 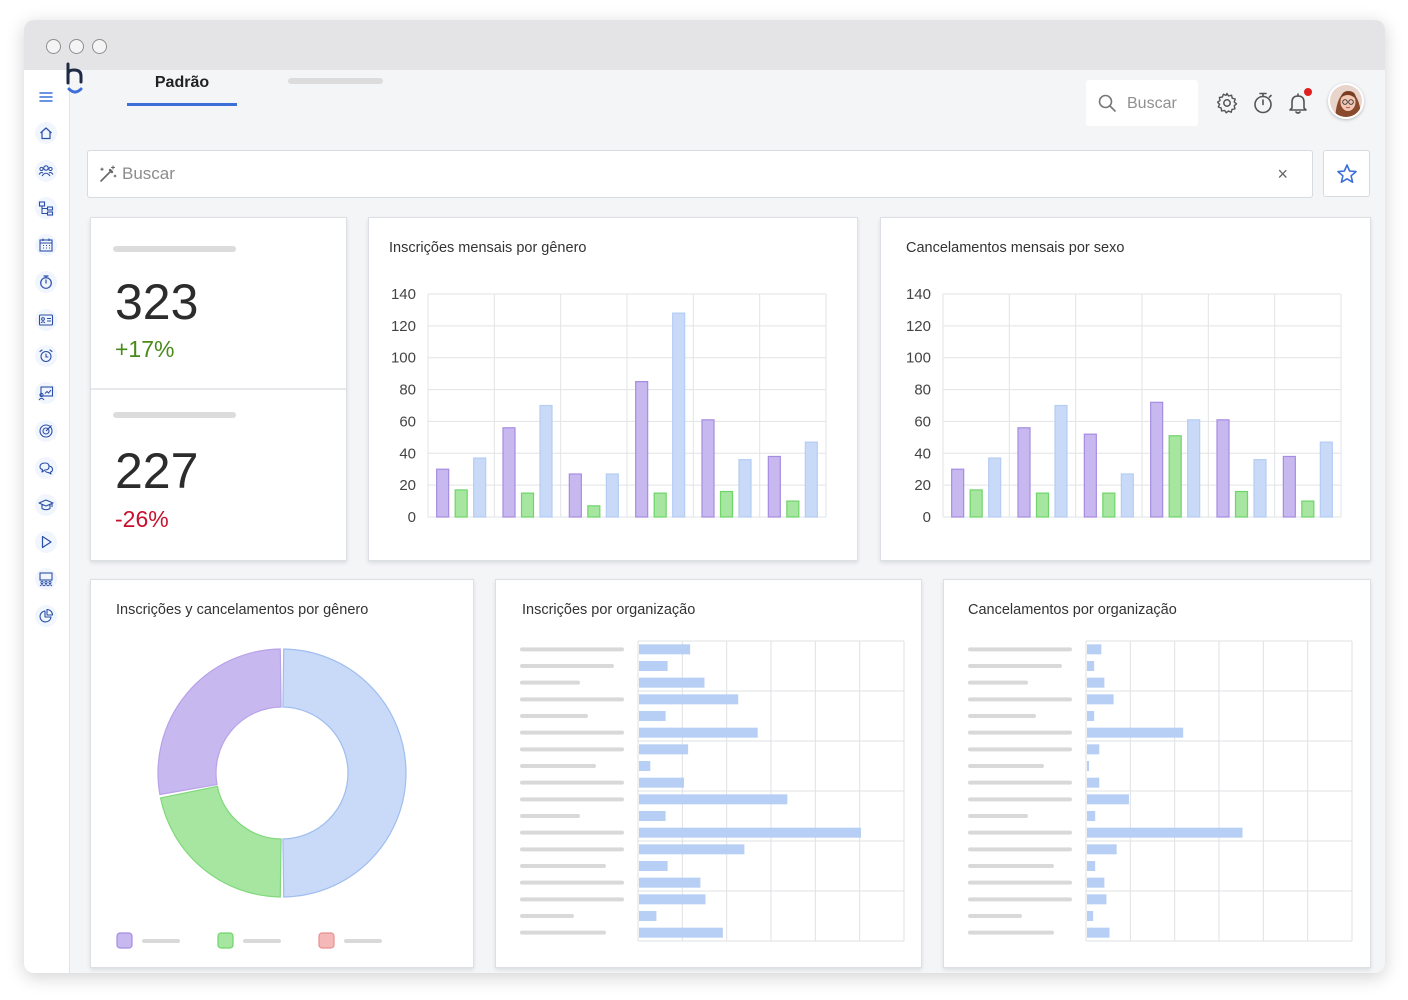 I want to click on sidebar-item-alarm, so click(x=46, y=356).